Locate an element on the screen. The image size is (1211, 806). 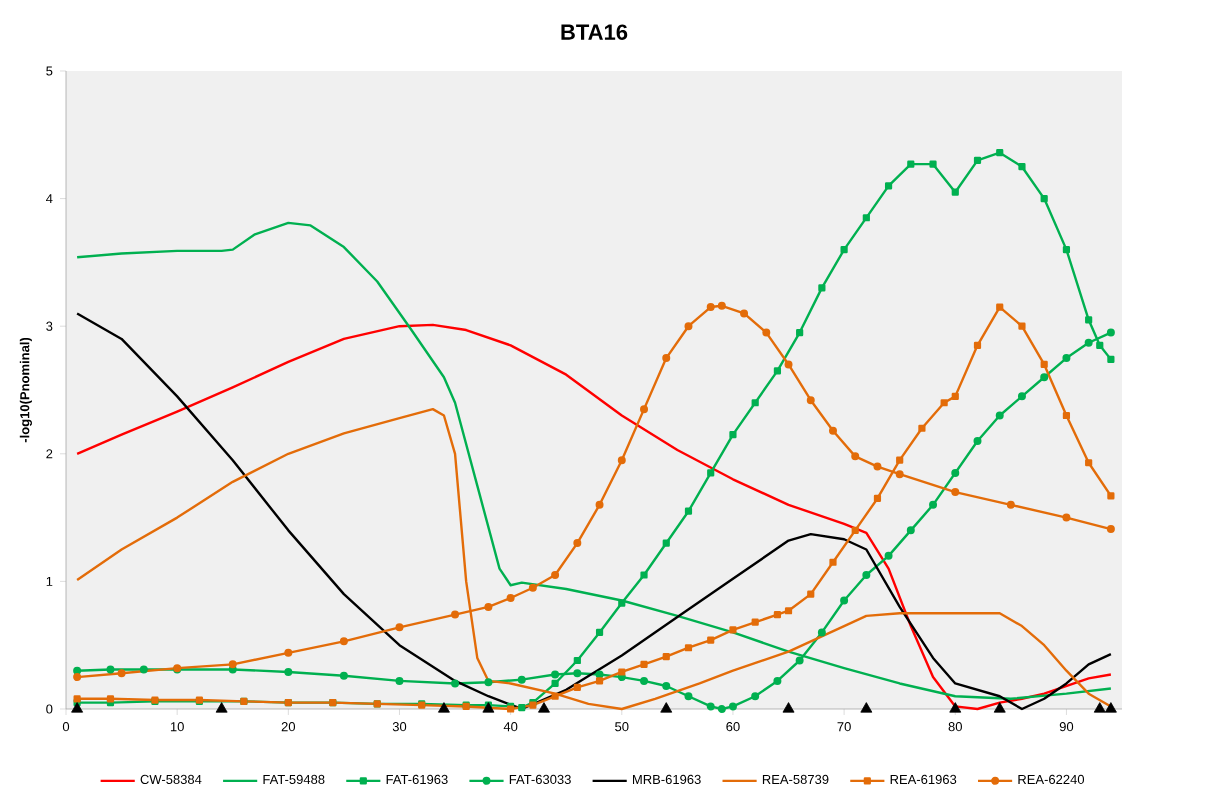
x-tick-label: 70 is located at coordinates (844, 727).